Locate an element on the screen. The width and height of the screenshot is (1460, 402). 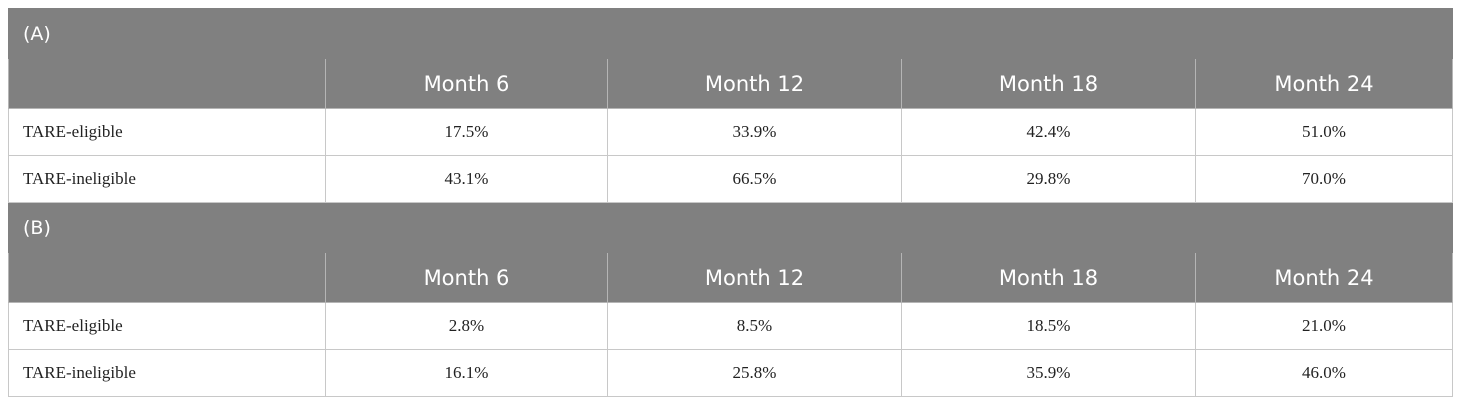
data-row: TARE-eligible 2.8% 8.5% 18.5% 21.0% is located at coordinates (731, 326).